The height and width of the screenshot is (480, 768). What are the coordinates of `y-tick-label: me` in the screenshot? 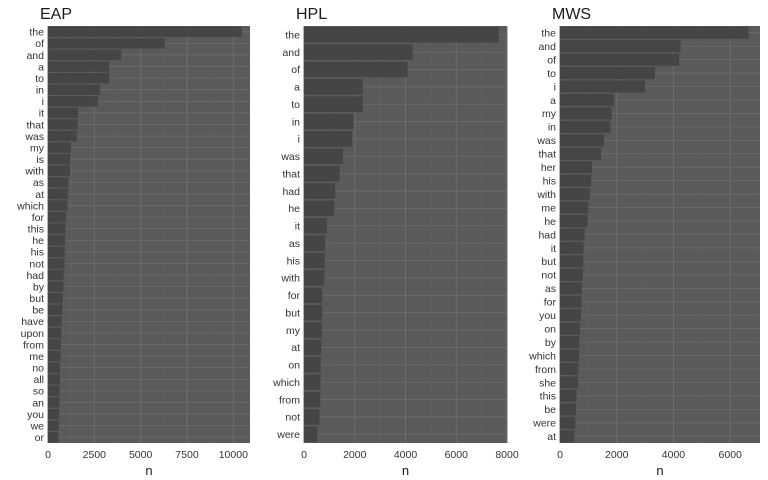 It's located at (36, 357).